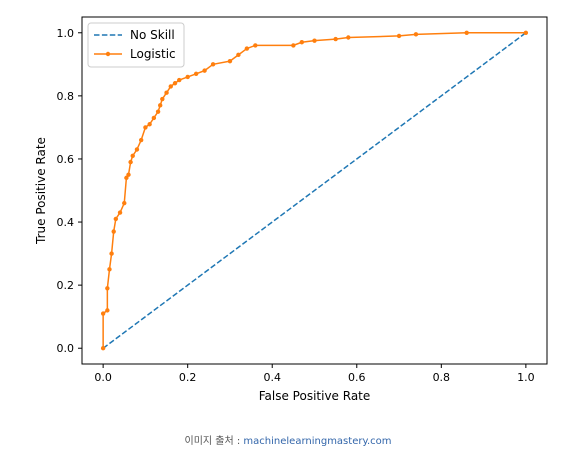 The image size is (576, 459). I want to click on legend: No Skill Logistic, so click(136, 45).